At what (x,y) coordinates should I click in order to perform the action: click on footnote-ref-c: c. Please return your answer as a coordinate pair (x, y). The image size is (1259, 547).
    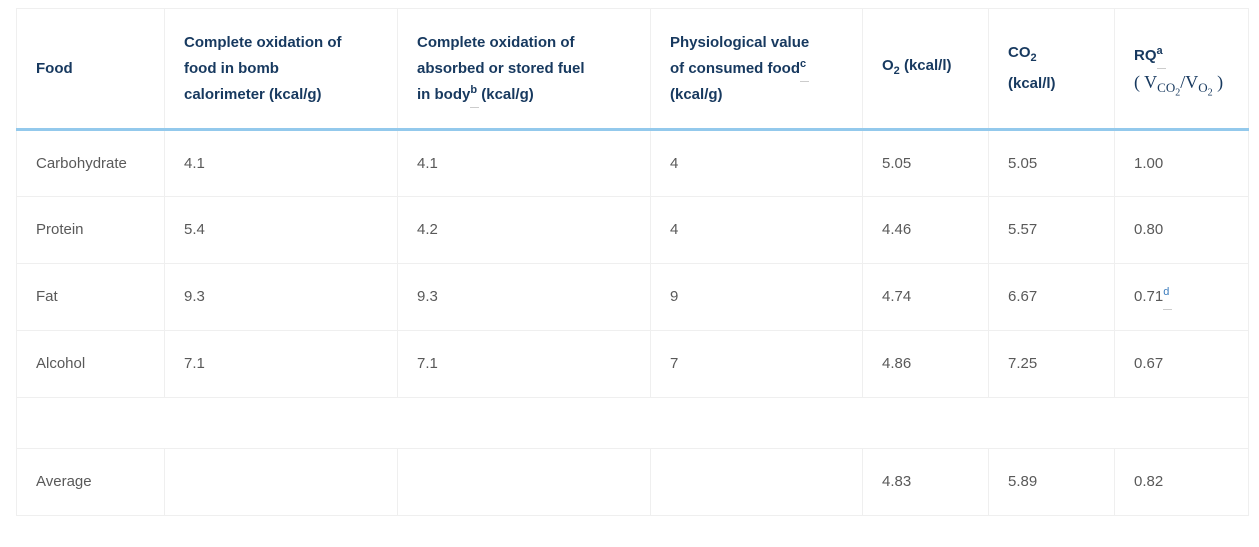
    Looking at the image, I should click on (803, 63).